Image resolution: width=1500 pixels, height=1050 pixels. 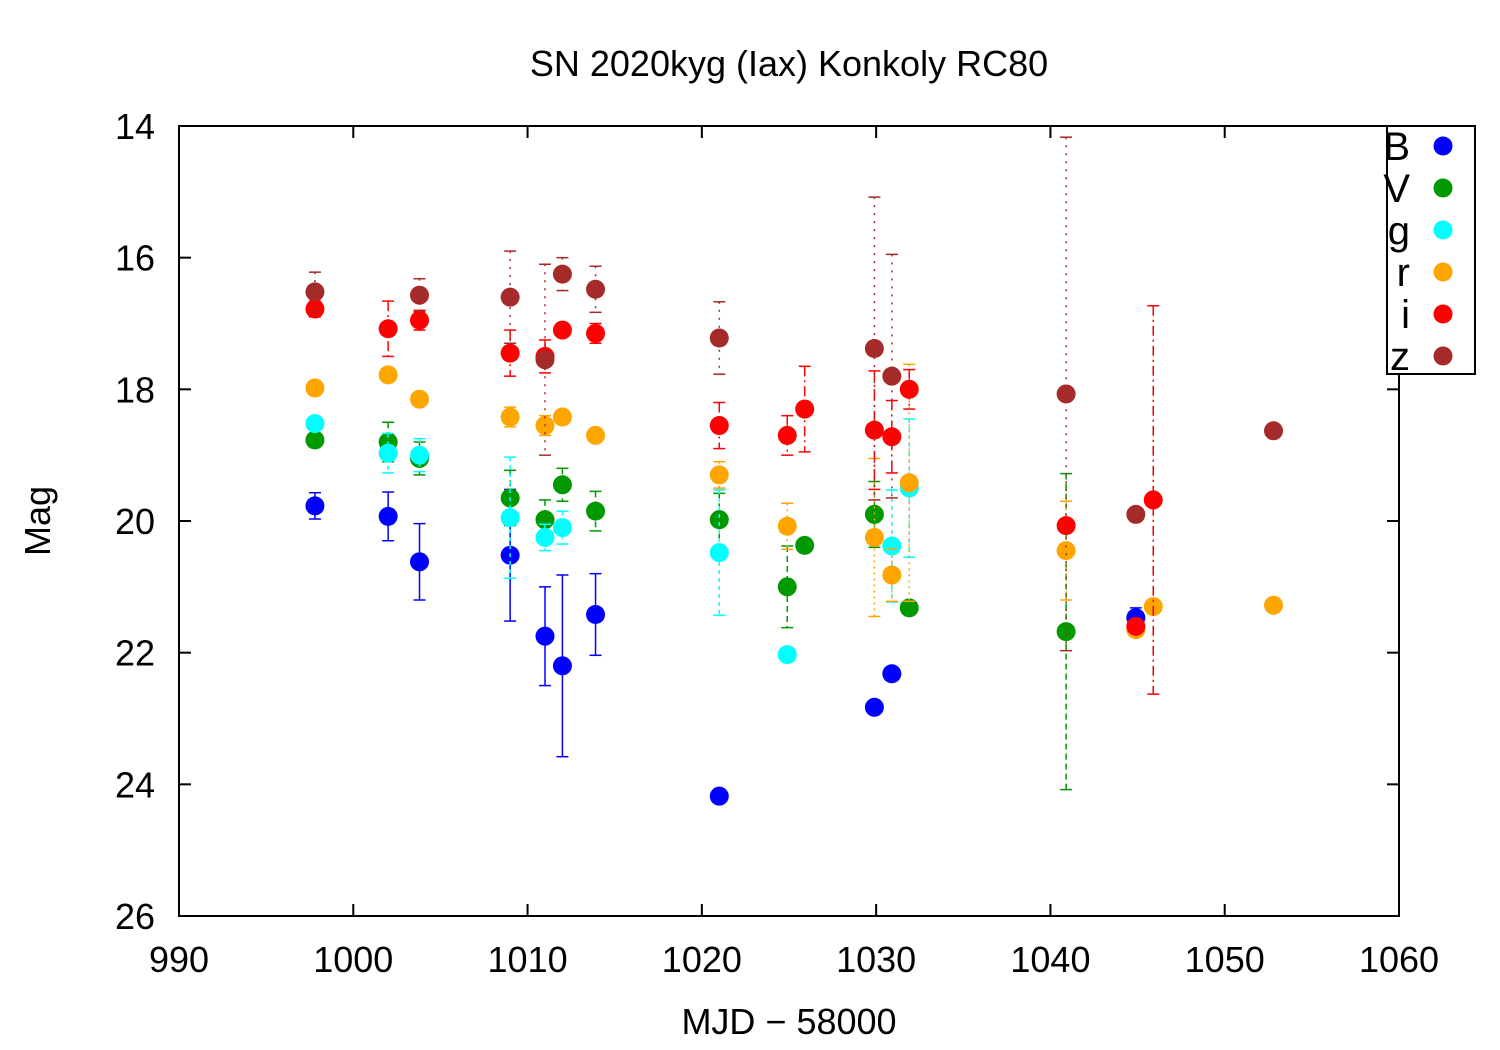 What do you see at coordinates (528, 959) in the screenshot?
I see `x-tick-label: 1010` at bounding box center [528, 959].